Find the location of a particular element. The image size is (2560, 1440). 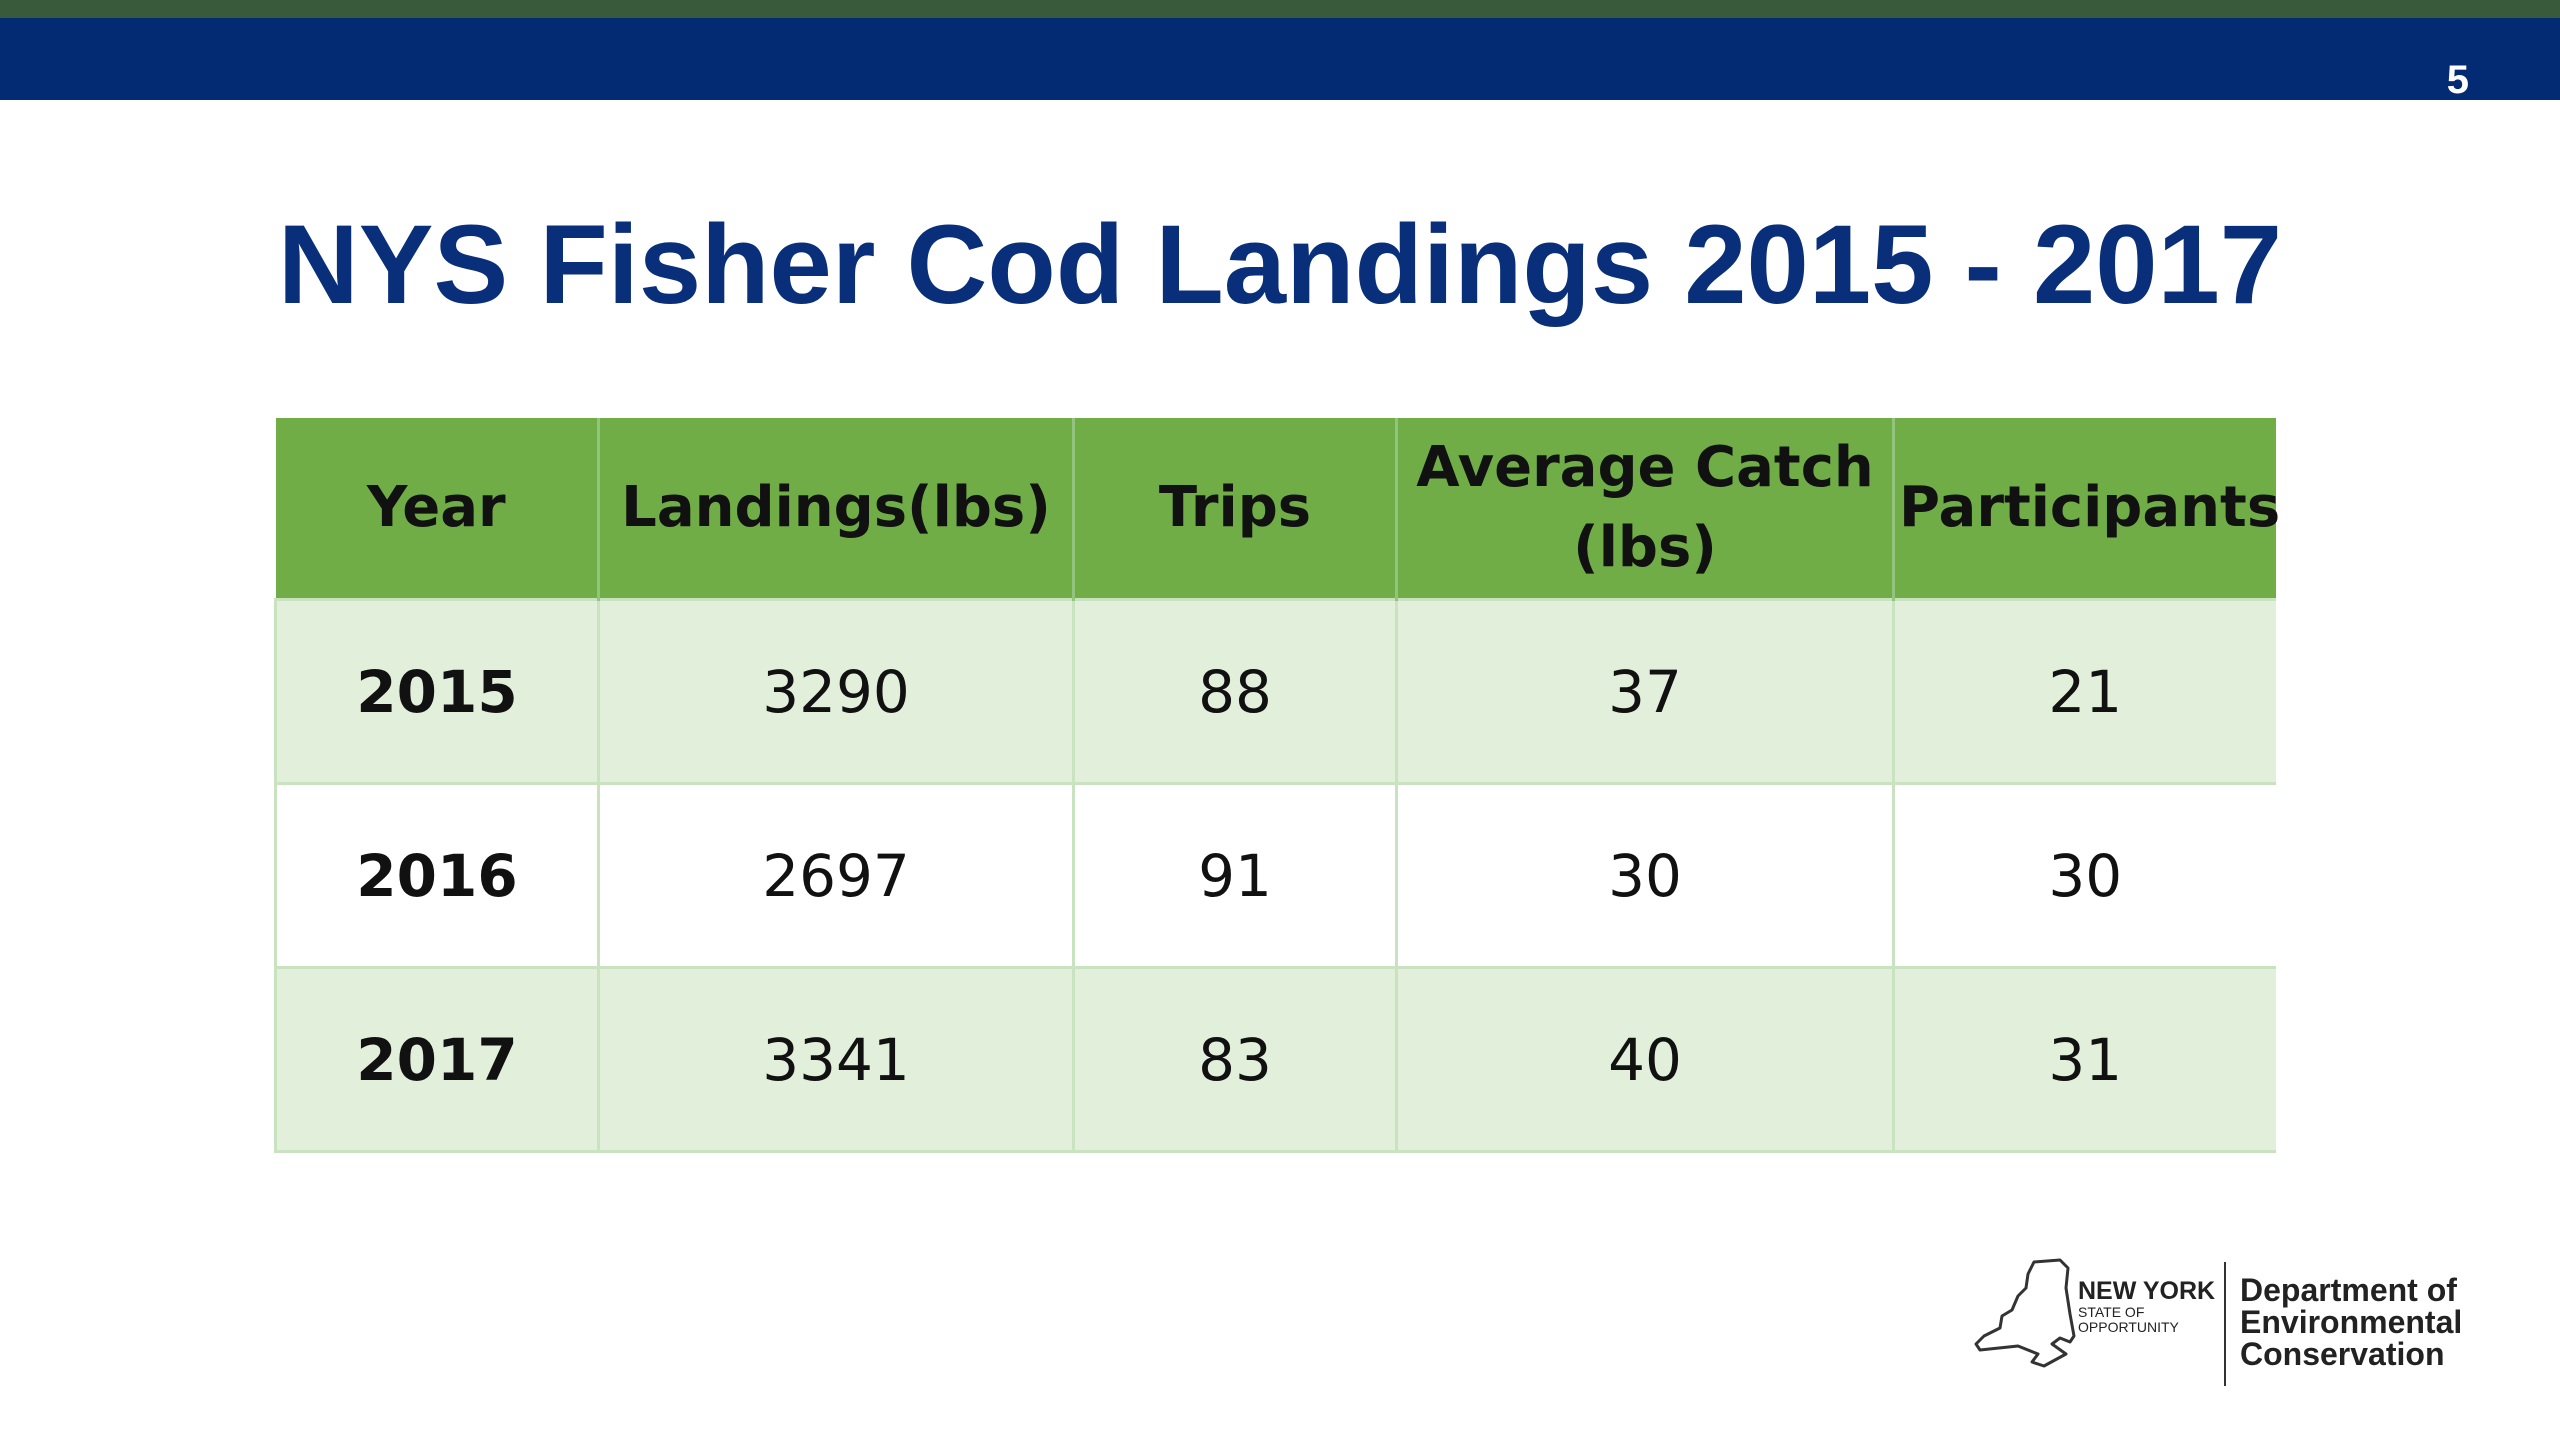

table-row: 2016 2697 91 30 30 is located at coordinates (1275, 875).